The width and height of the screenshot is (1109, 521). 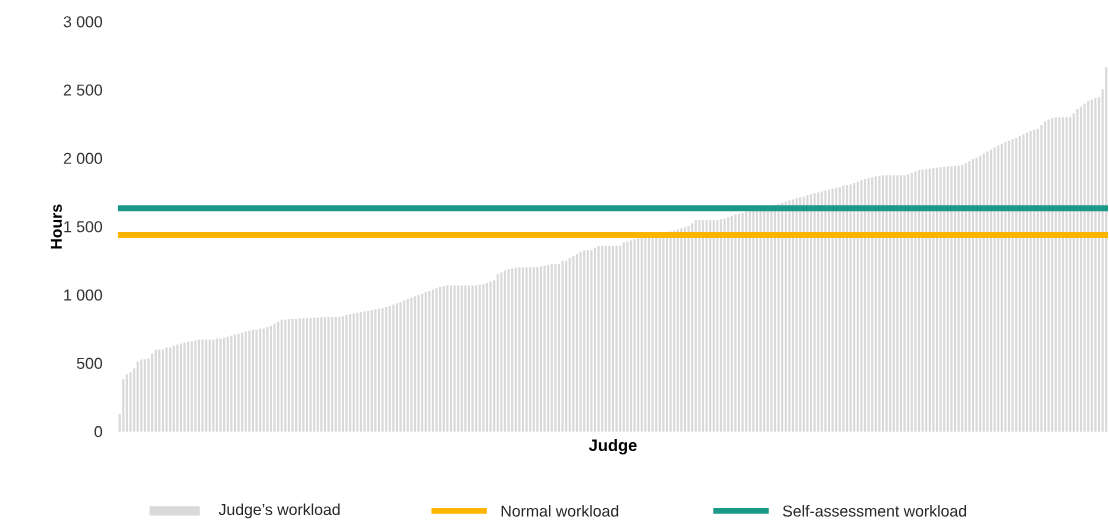 What do you see at coordinates (279, 511) in the screenshot?
I see `legend-label: Judge’s workload` at bounding box center [279, 511].